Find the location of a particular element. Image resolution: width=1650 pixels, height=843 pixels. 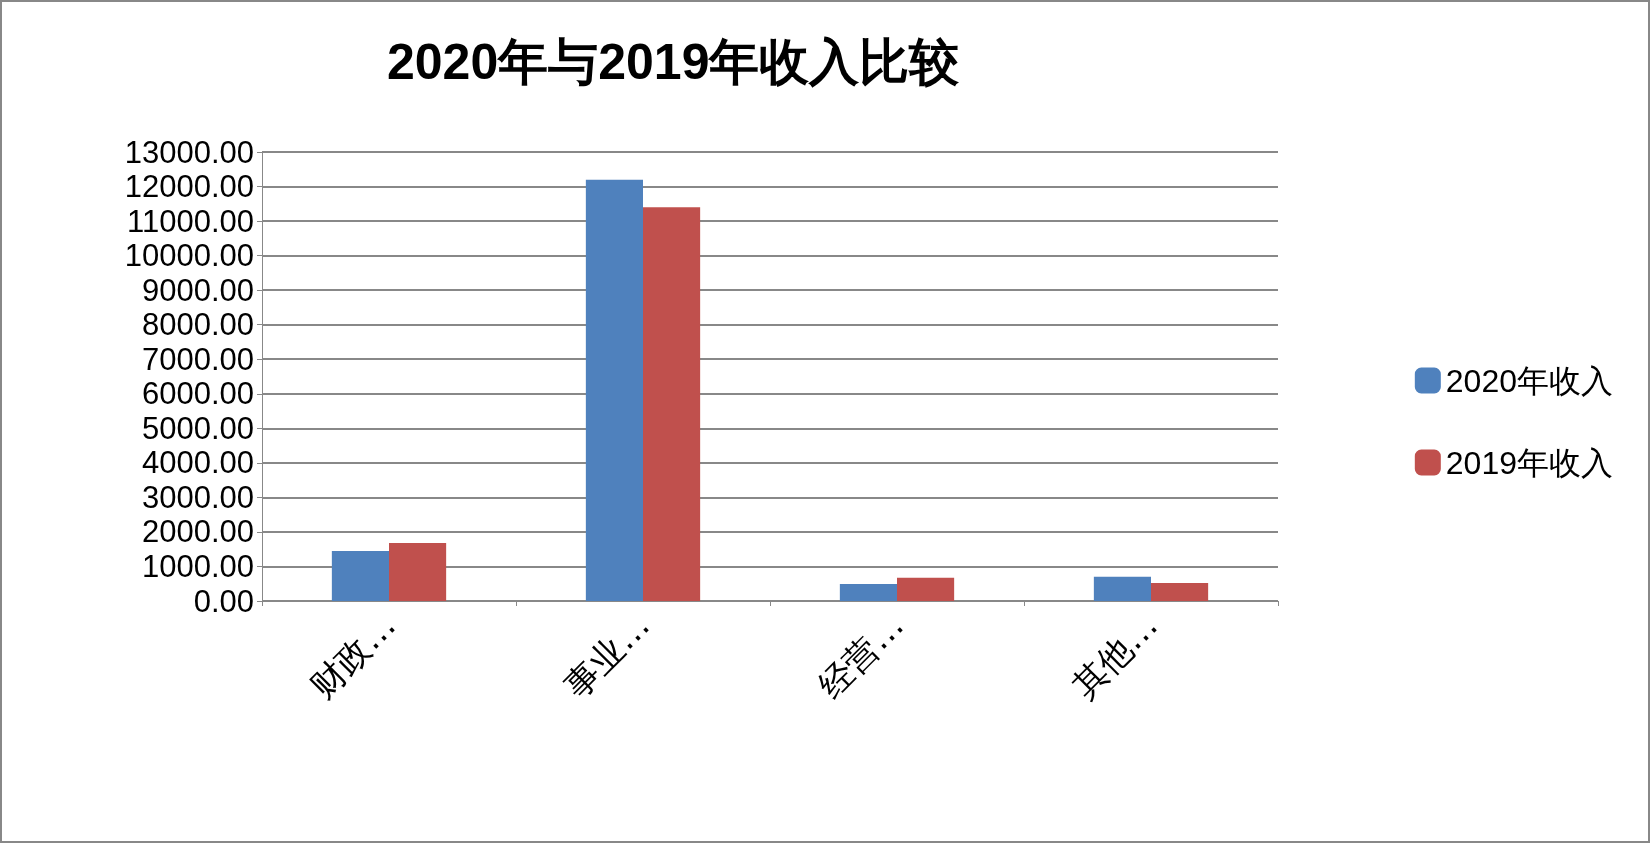

y-tick-label: 8000.00 is located at coordinates (197, 325).